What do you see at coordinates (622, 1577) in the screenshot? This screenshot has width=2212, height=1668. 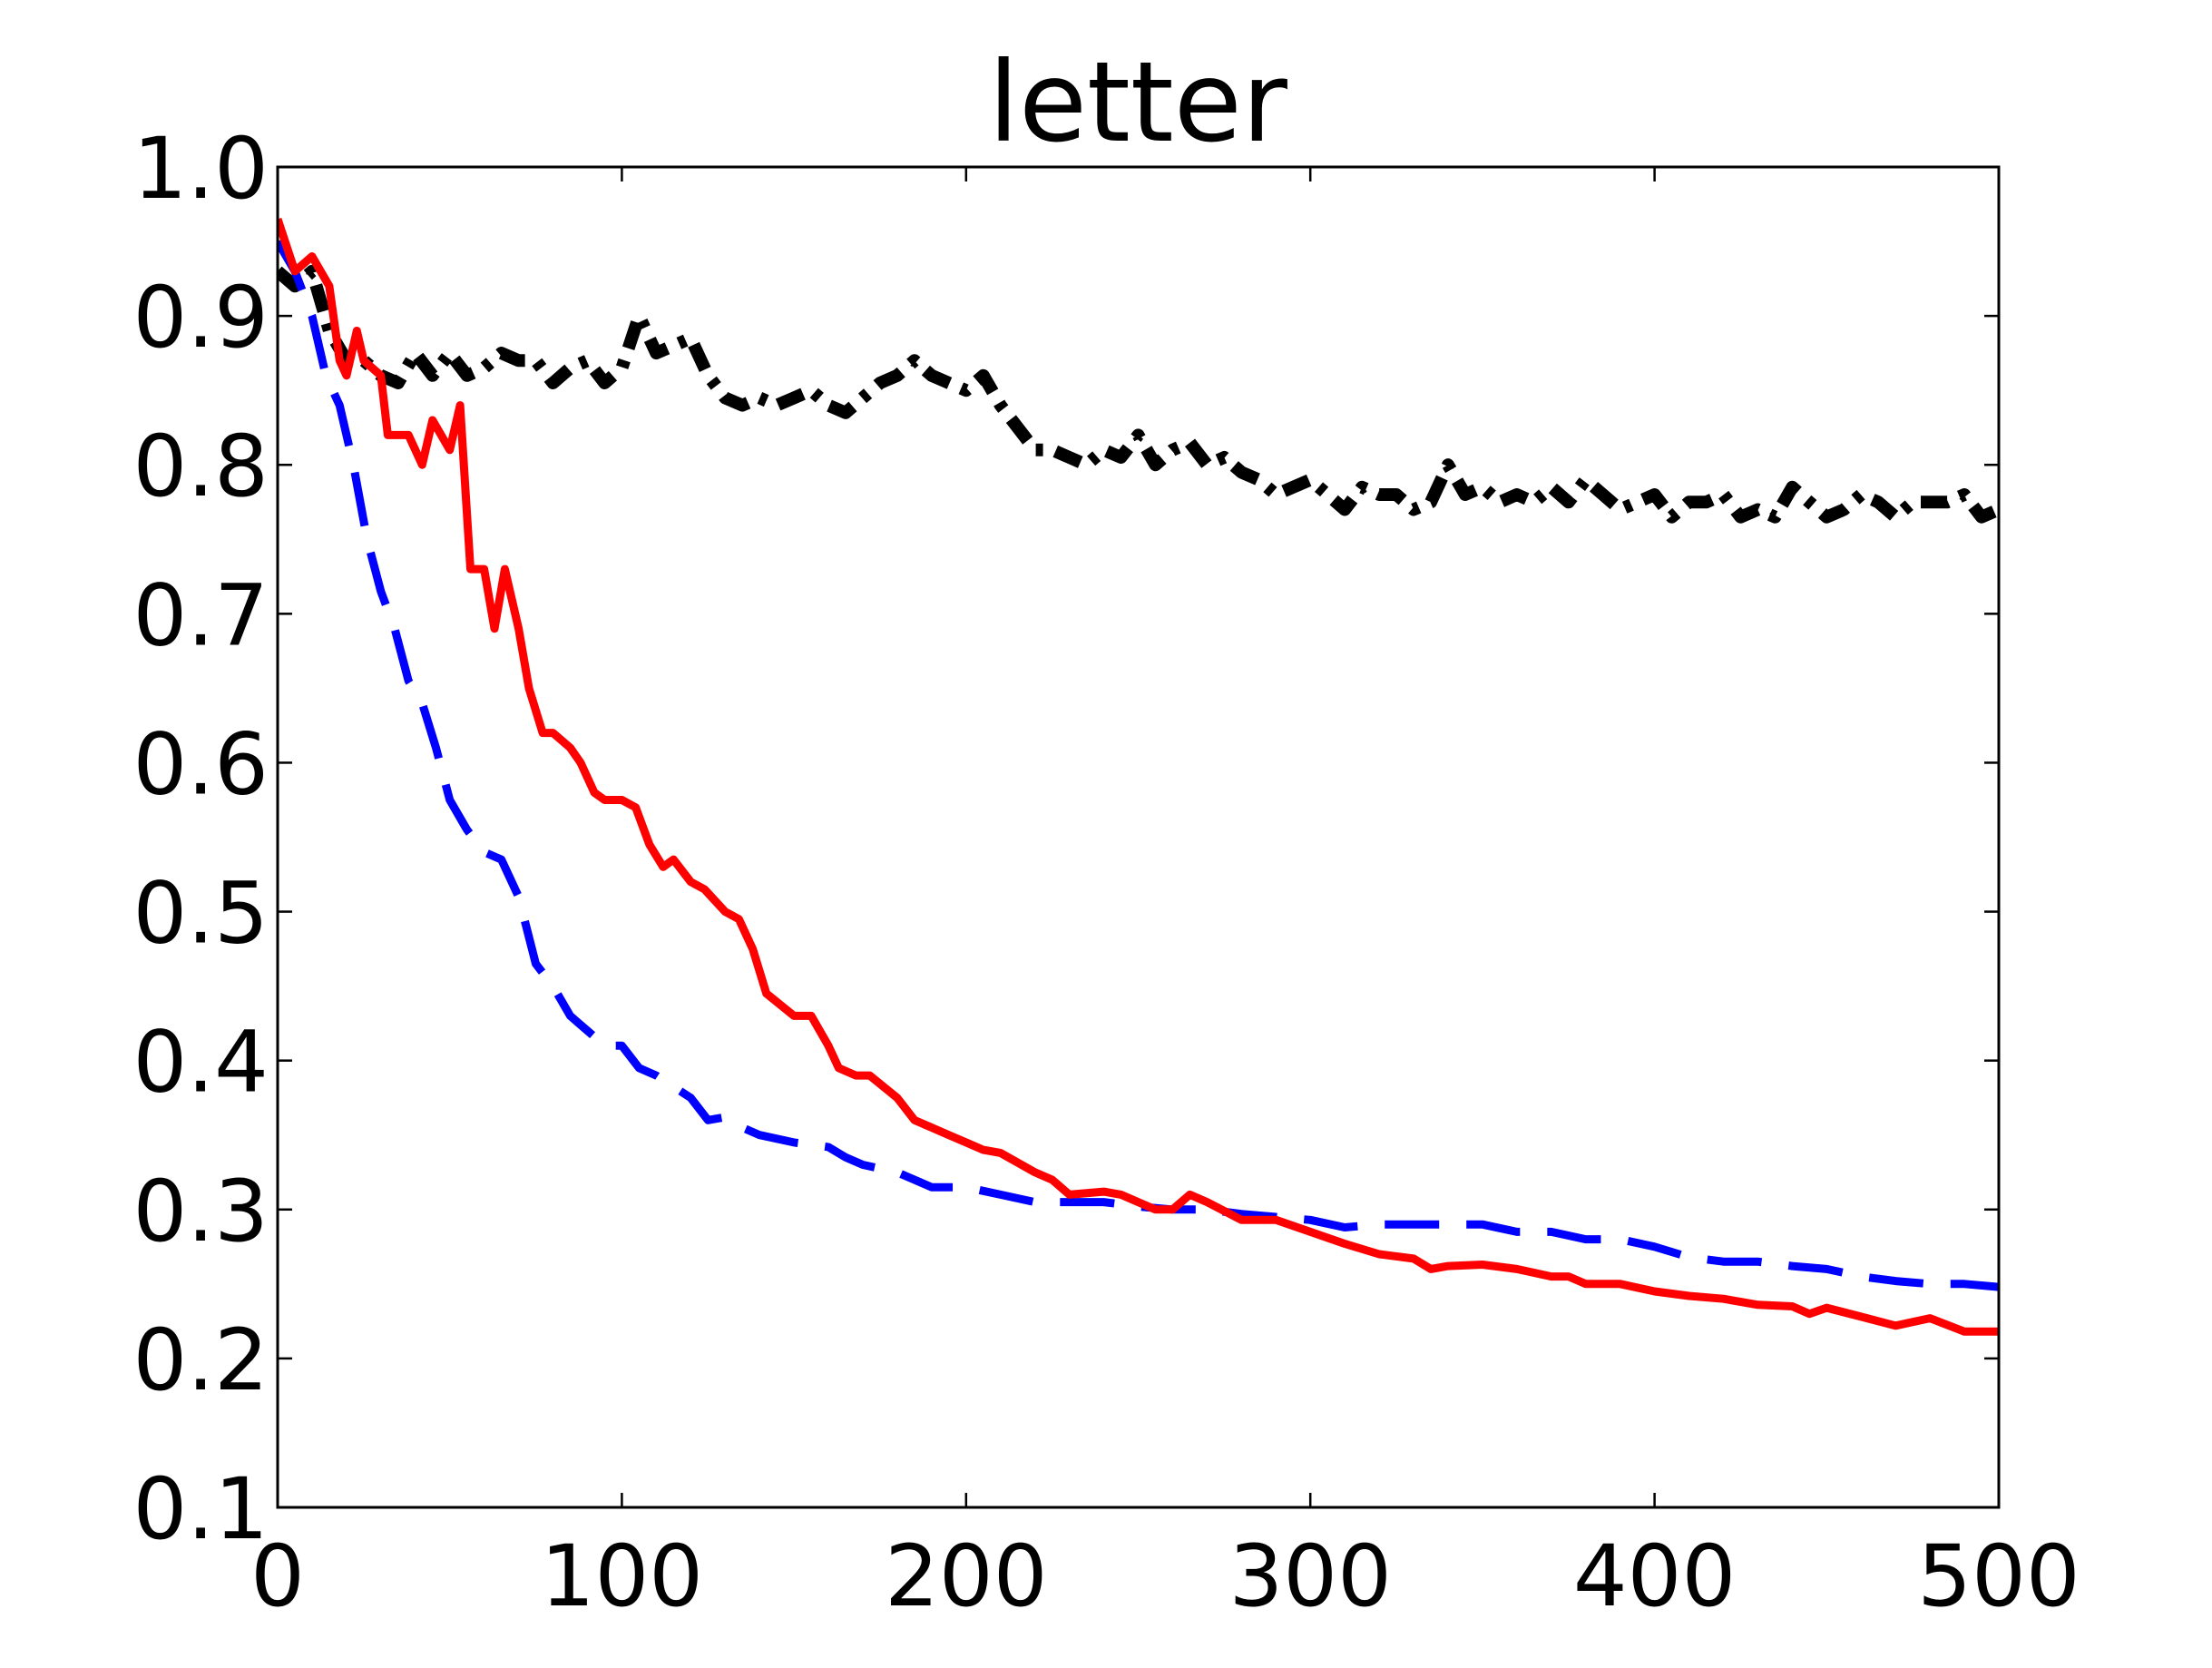 I see `x-tick-label: 100` at bounding box center [622, 1577].